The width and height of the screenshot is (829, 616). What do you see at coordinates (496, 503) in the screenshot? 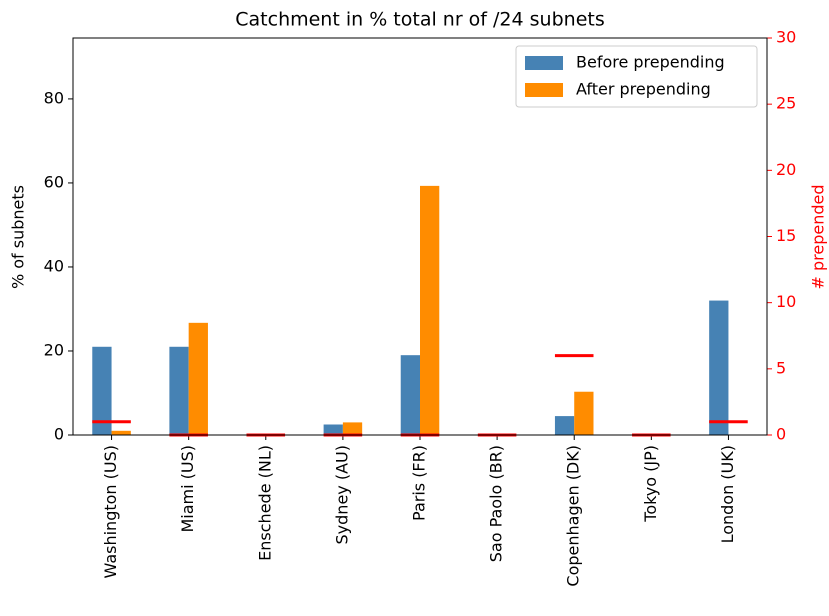
I see `x-tick-label: Sao Paolo (BR)` at bounding box center [496, 503].